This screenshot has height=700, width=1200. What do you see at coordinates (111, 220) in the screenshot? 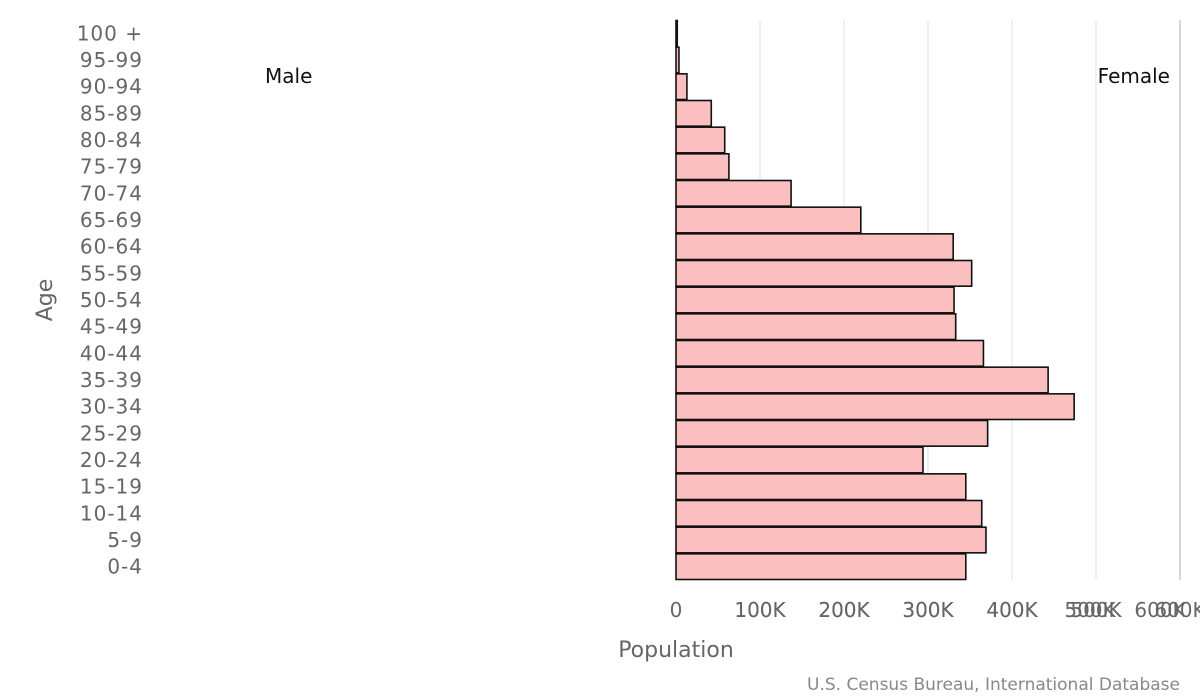
I see `age-label: 65-69` at bounding box center [111, 220].